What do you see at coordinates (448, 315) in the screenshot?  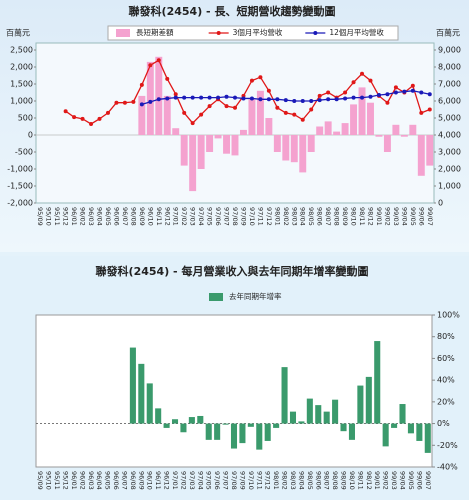 I see `y-tick-label: 100%` at bounding box center [448, 315].